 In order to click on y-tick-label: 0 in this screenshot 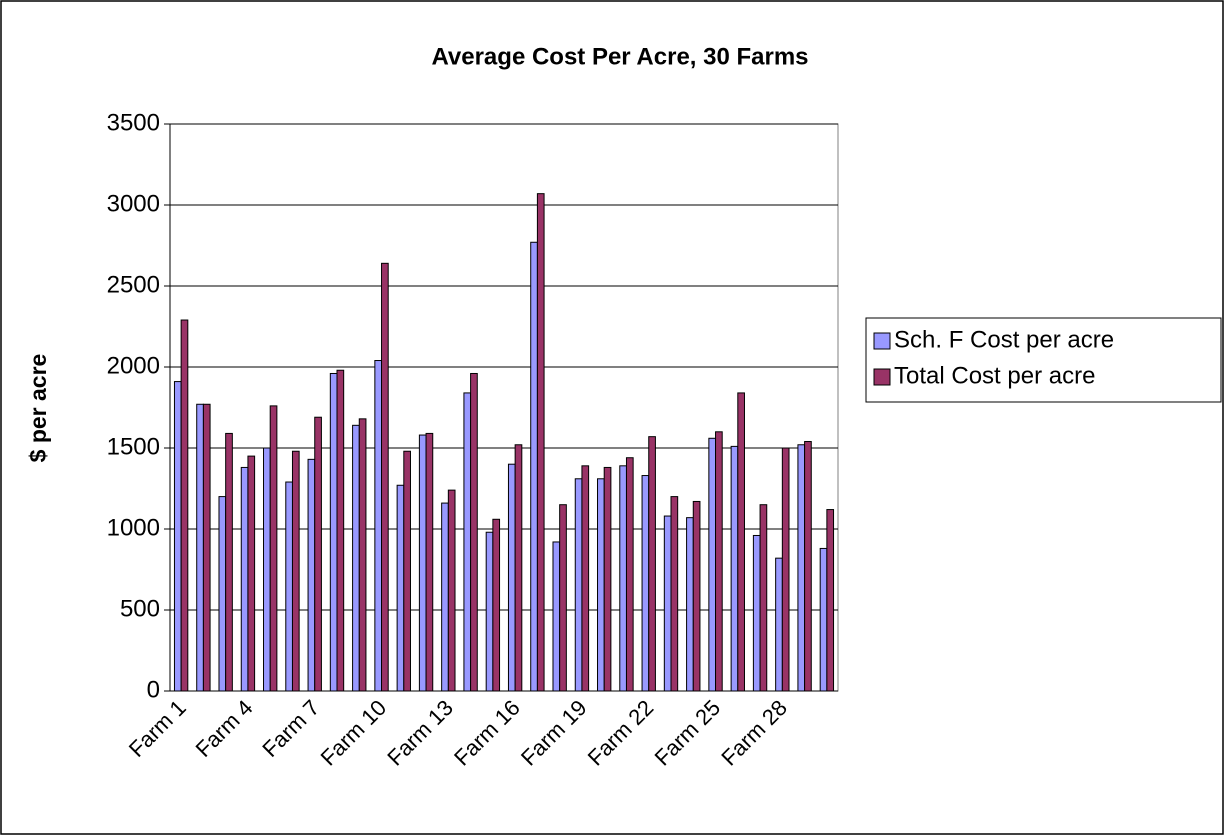, I will do `click(153, 689)`.